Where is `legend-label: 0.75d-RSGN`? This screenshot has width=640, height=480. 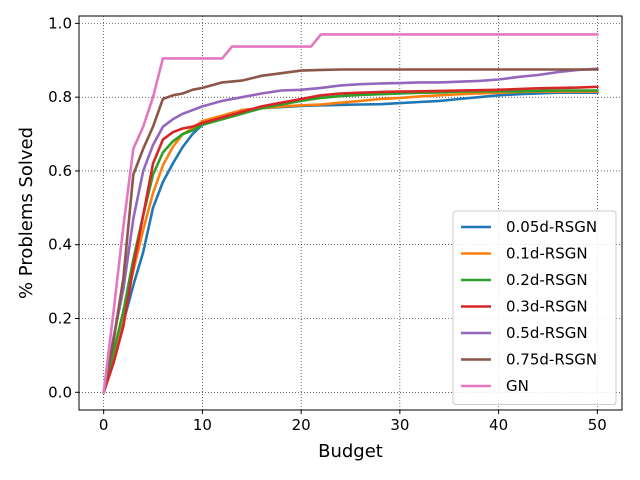 legend-label: 0.75d-RSGN is located at coordinates (551, 360).